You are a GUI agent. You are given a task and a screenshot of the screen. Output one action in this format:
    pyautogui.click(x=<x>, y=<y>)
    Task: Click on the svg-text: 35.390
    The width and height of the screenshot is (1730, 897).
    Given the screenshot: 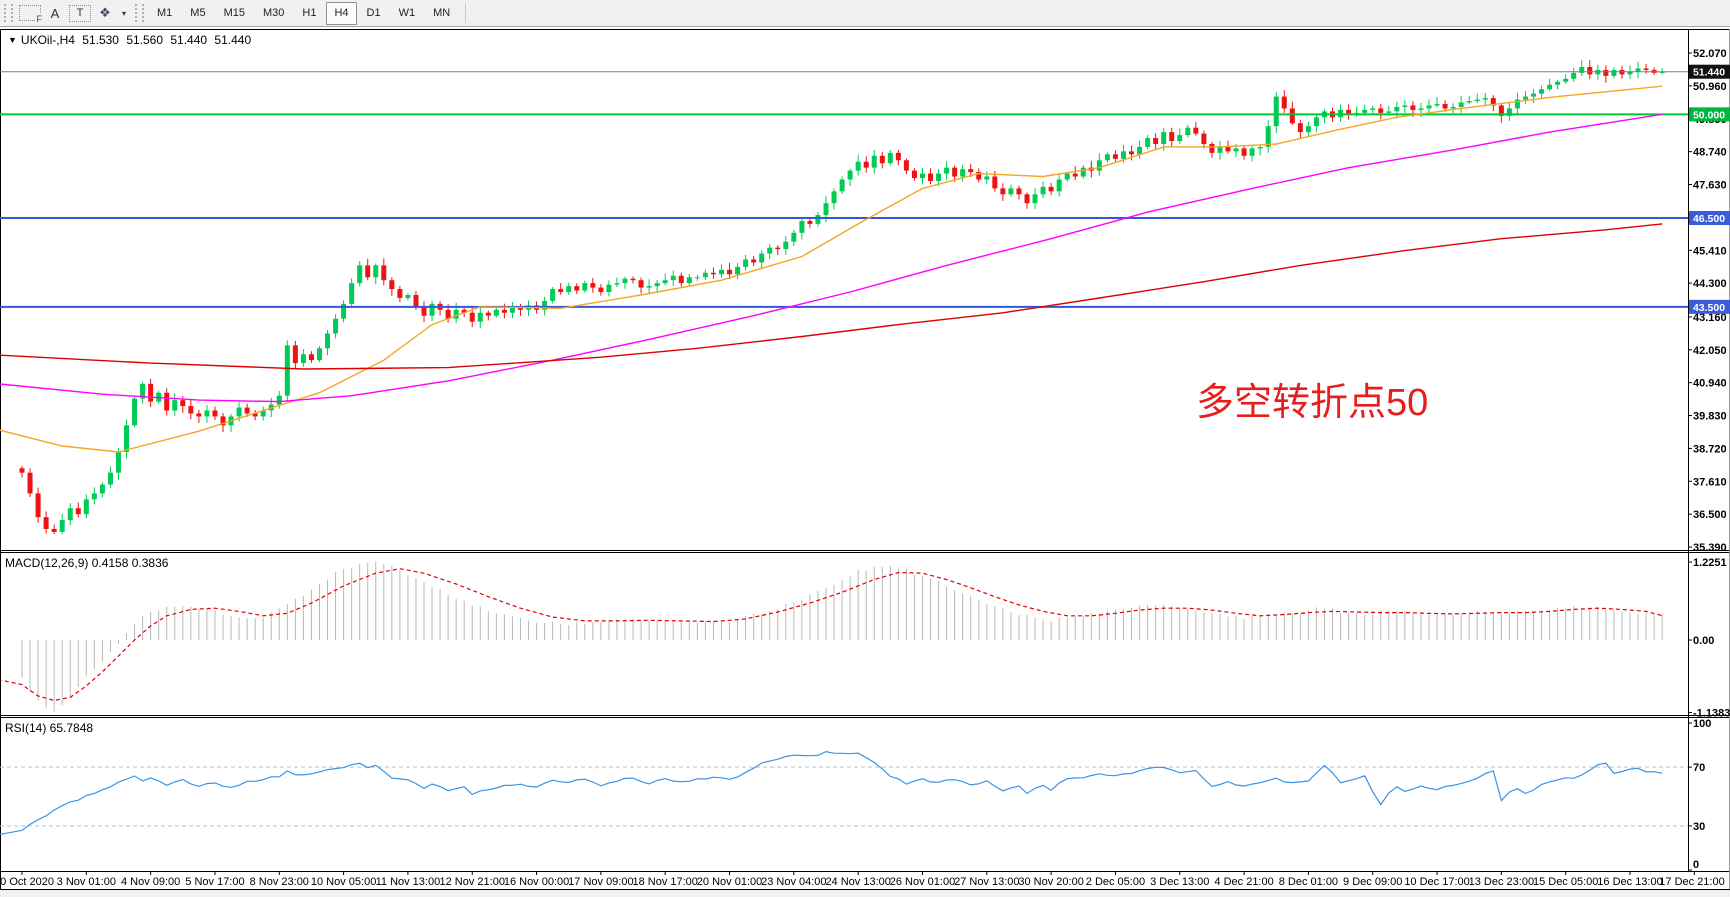 What is the action you would take?
    pyautogui.click(x=1710, y=548)
    